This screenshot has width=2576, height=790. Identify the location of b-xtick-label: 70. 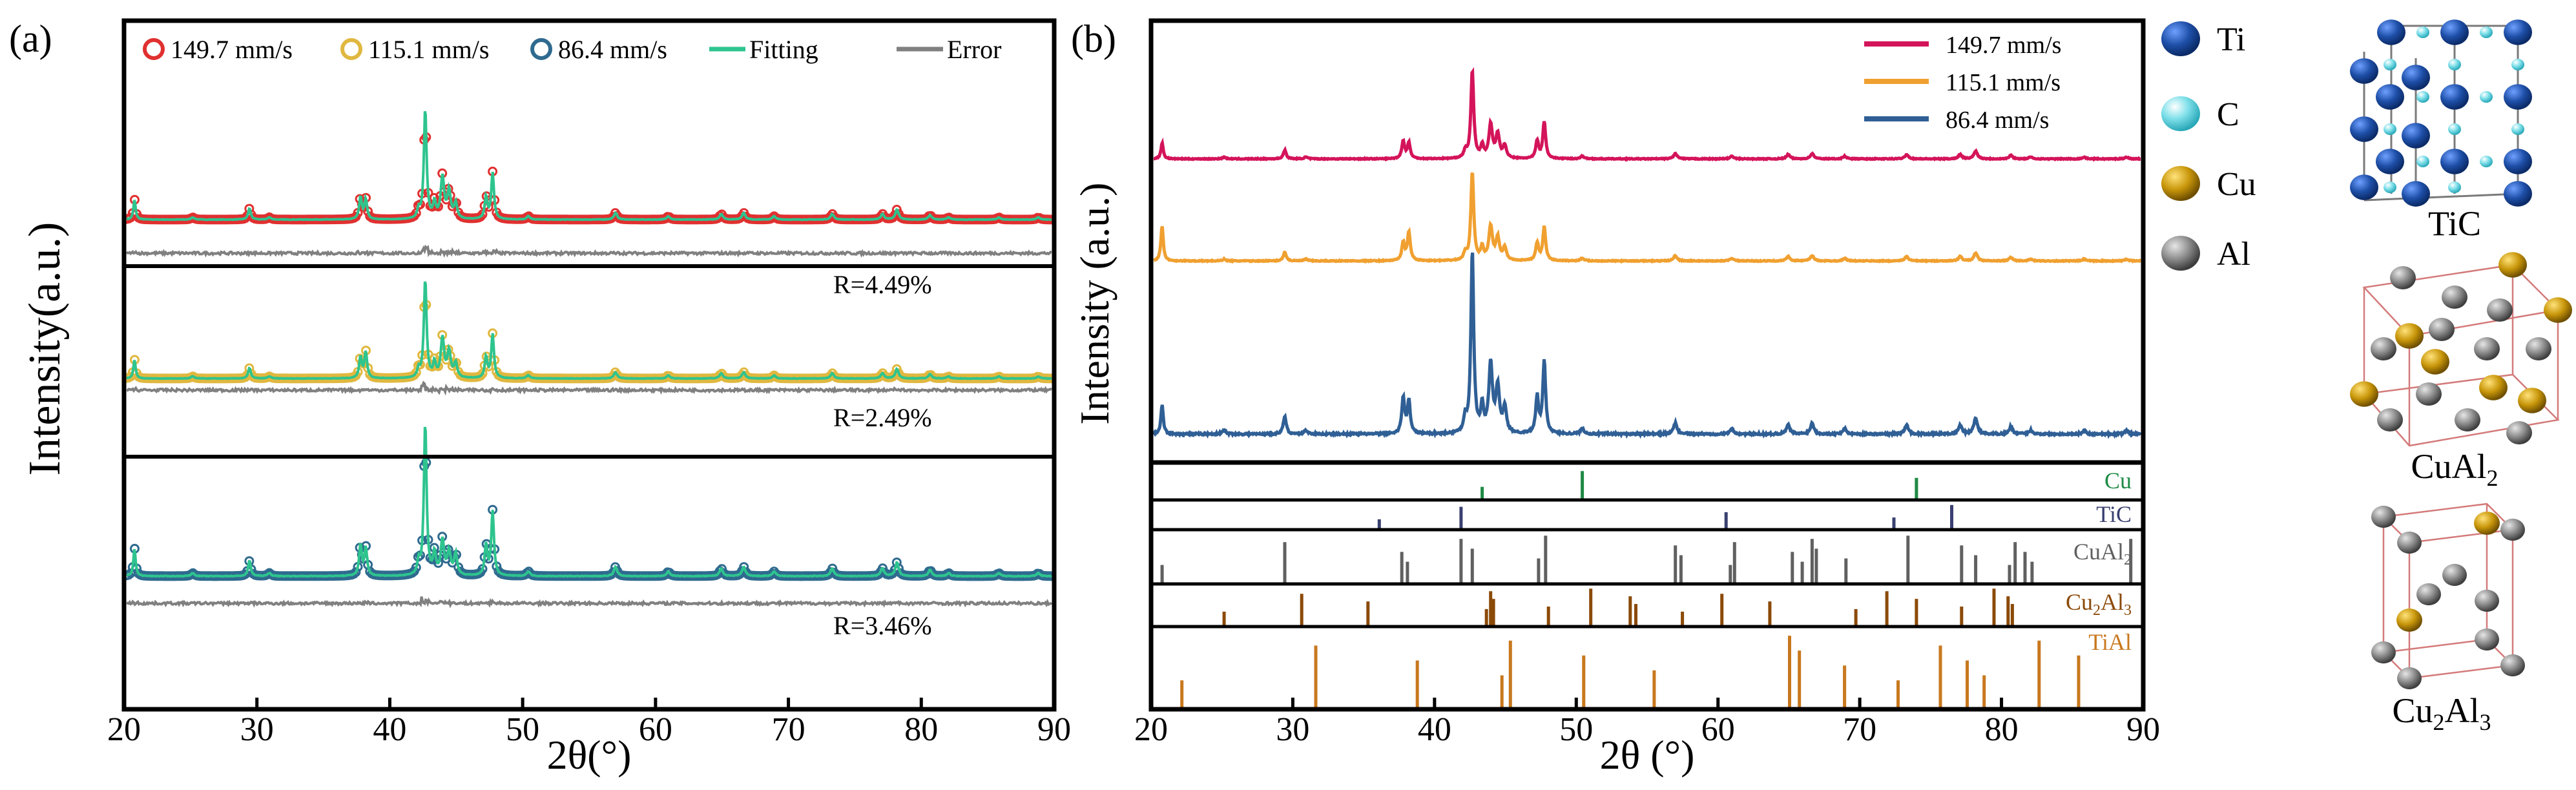
(1859, 729).